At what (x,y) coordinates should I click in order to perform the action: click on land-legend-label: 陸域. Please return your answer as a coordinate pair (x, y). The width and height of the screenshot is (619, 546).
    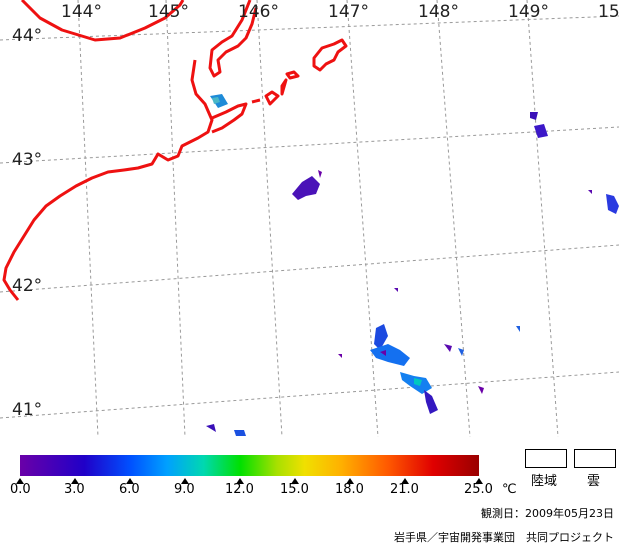
    Looking at the image, I should click on (544, 481).